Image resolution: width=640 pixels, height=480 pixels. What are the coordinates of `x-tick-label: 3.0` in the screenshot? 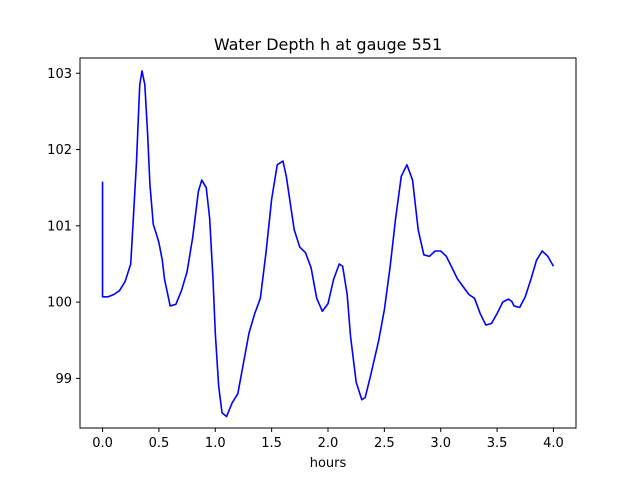 It's located at (440, 443).